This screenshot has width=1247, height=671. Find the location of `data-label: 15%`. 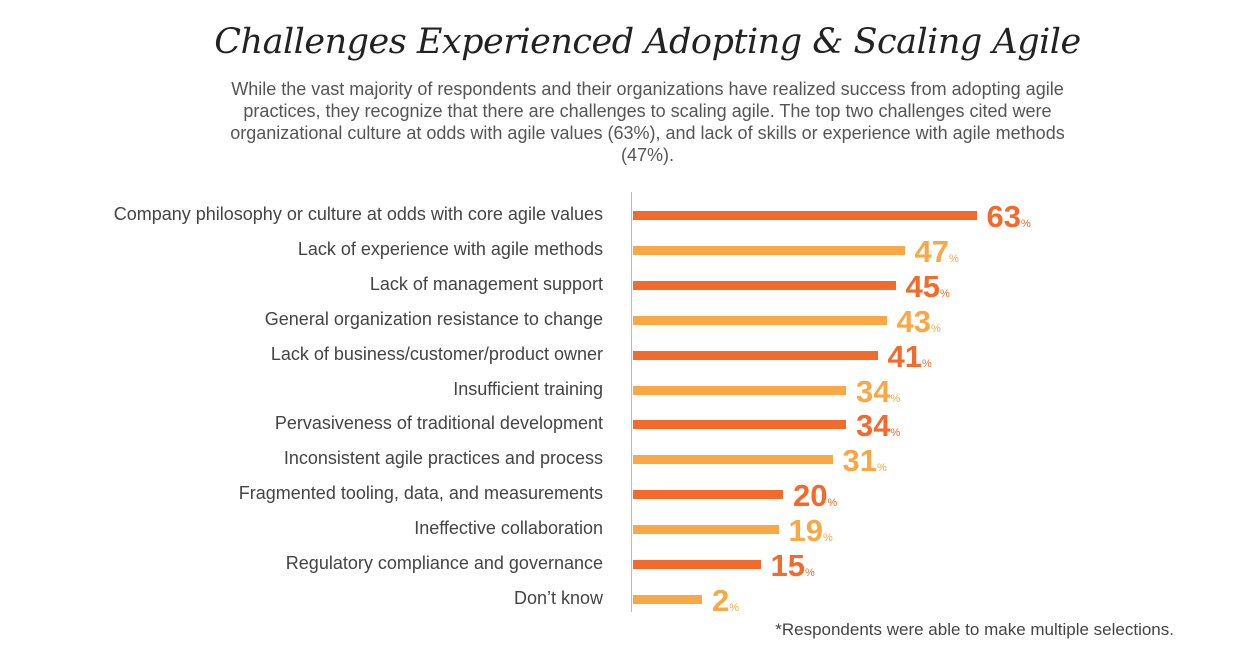

data-label: 15% is located at coordinates (793, 566).